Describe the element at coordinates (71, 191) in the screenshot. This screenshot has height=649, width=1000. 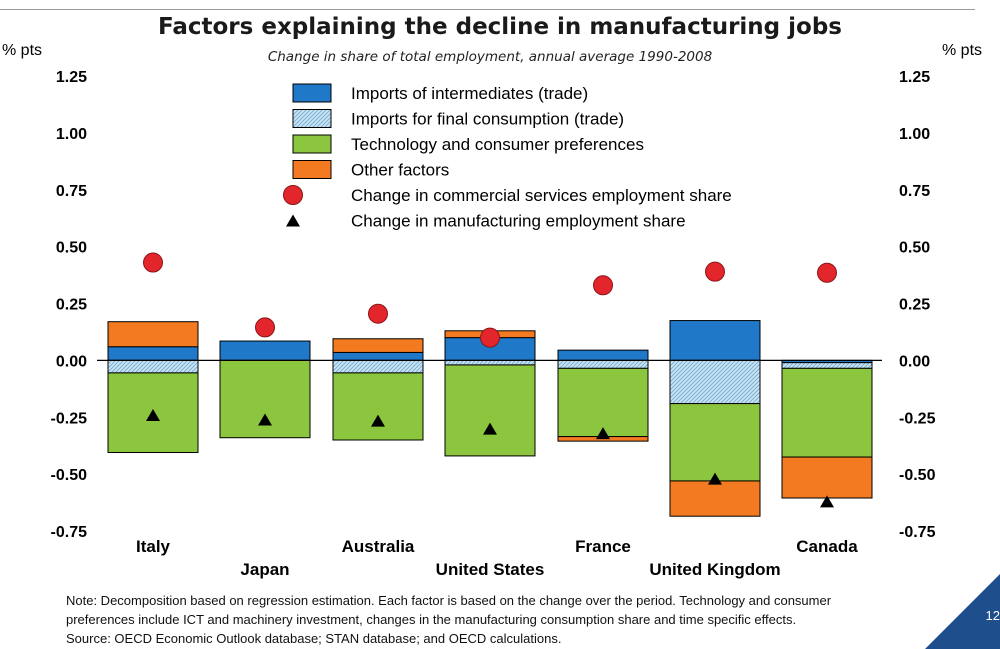
I see `y-tick-label-left: 0.75` at that location.